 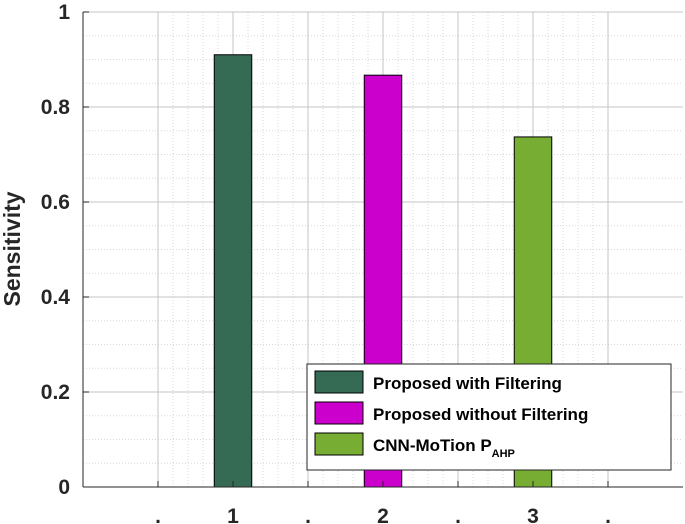 I want to click on y-tick-label: 0.8, so click(x=56, y=107).